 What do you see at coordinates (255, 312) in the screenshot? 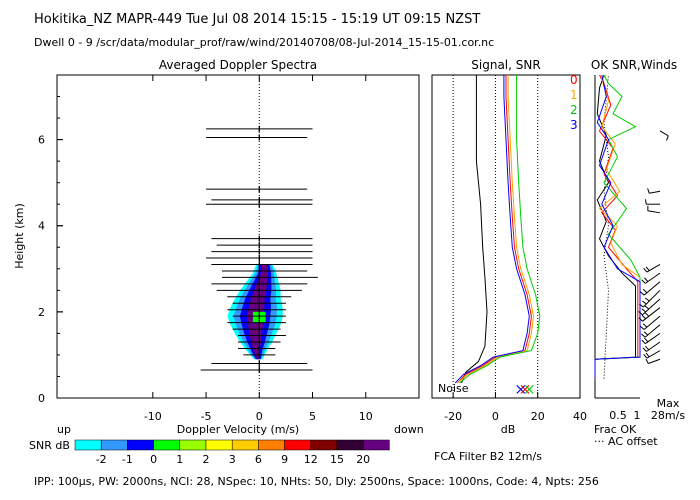
I see `snr-contours` at bounding box center [255, 312].